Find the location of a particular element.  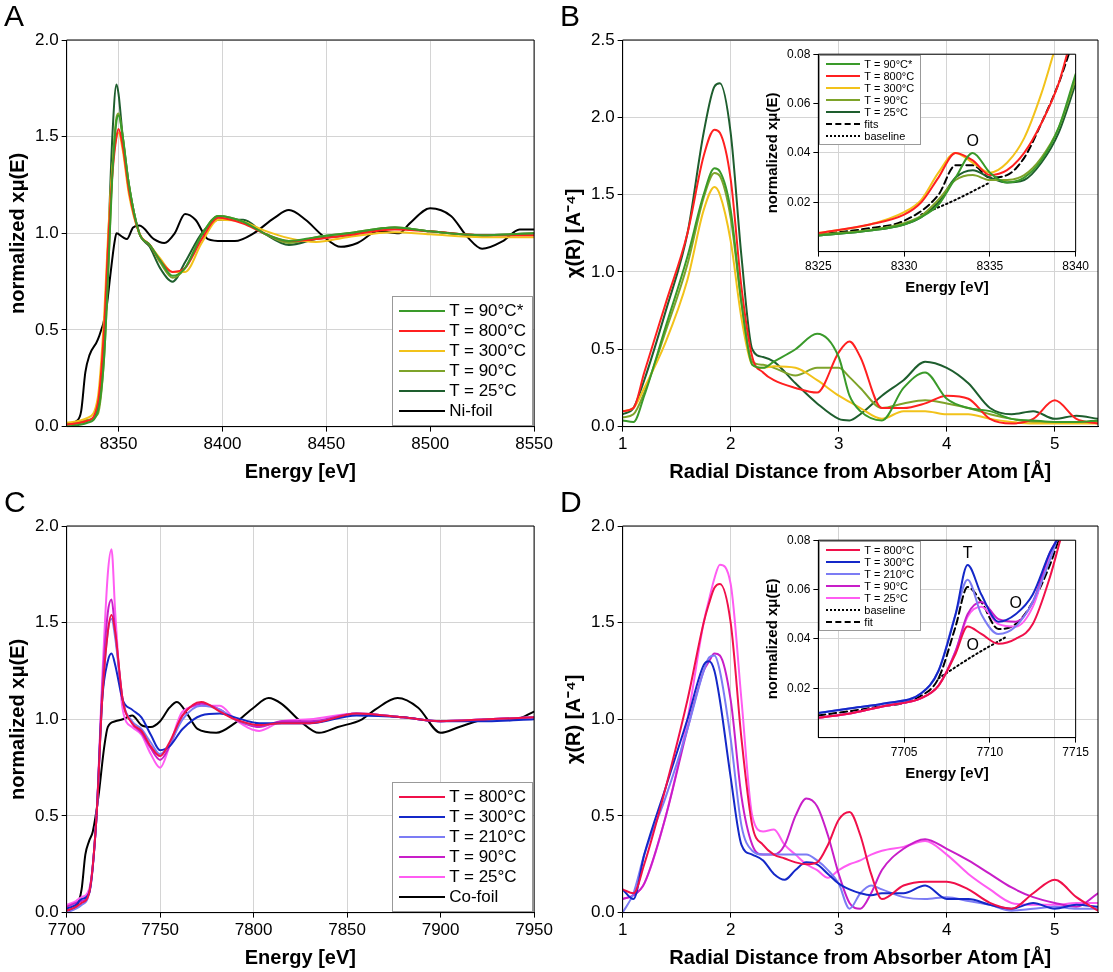

x-tick-label: 7950 is located at coordinates (534, 930).